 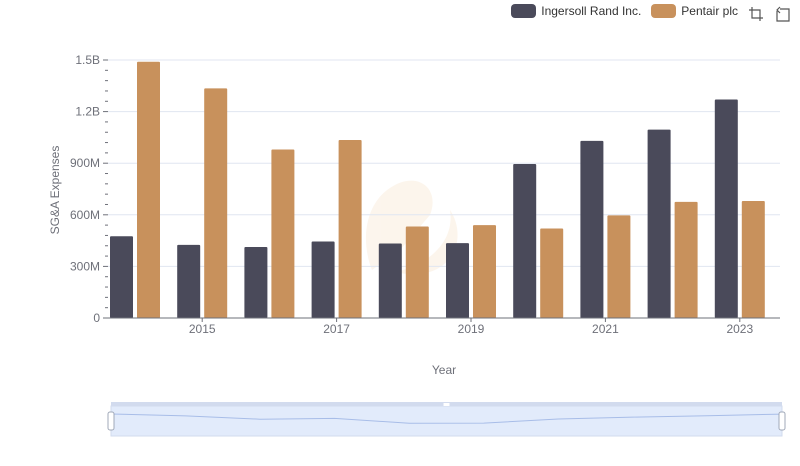 I want to click on bar-ingersoll-2015, so click(x=189, y=281).